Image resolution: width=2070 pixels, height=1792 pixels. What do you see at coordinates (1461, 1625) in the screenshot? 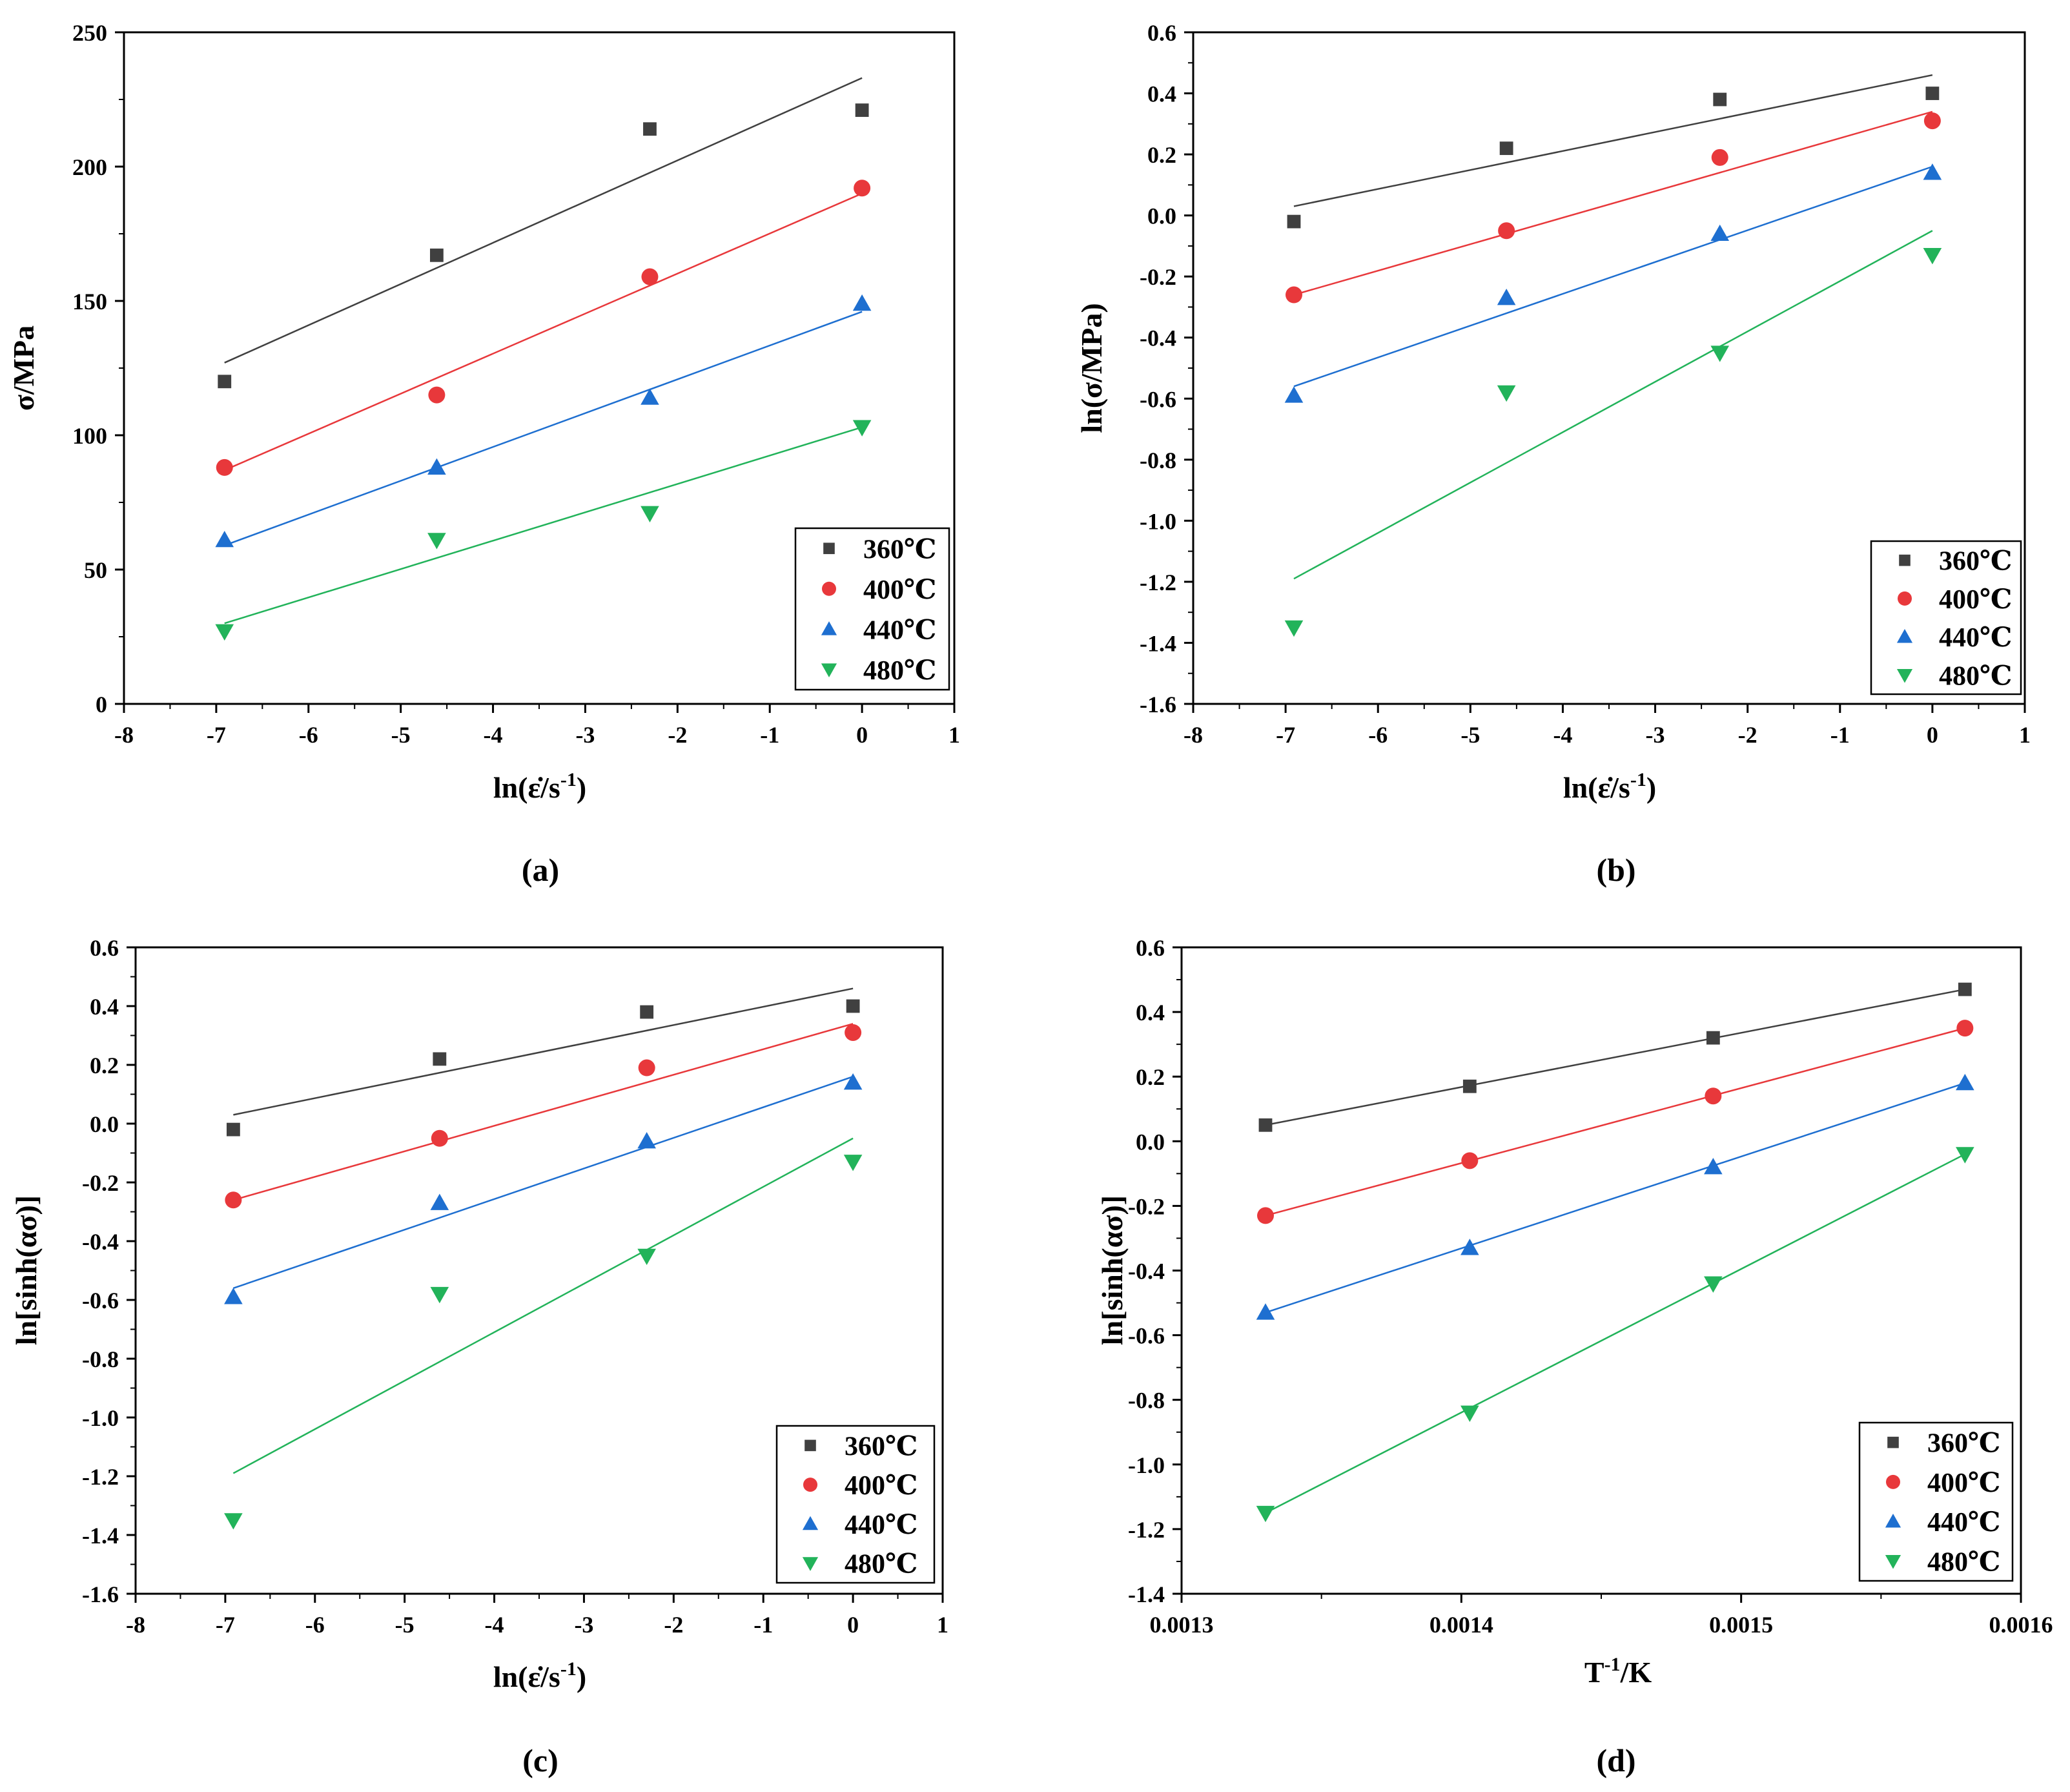
I see `x-tick-label: 0.0014` at bounding box center [1461, 1625].